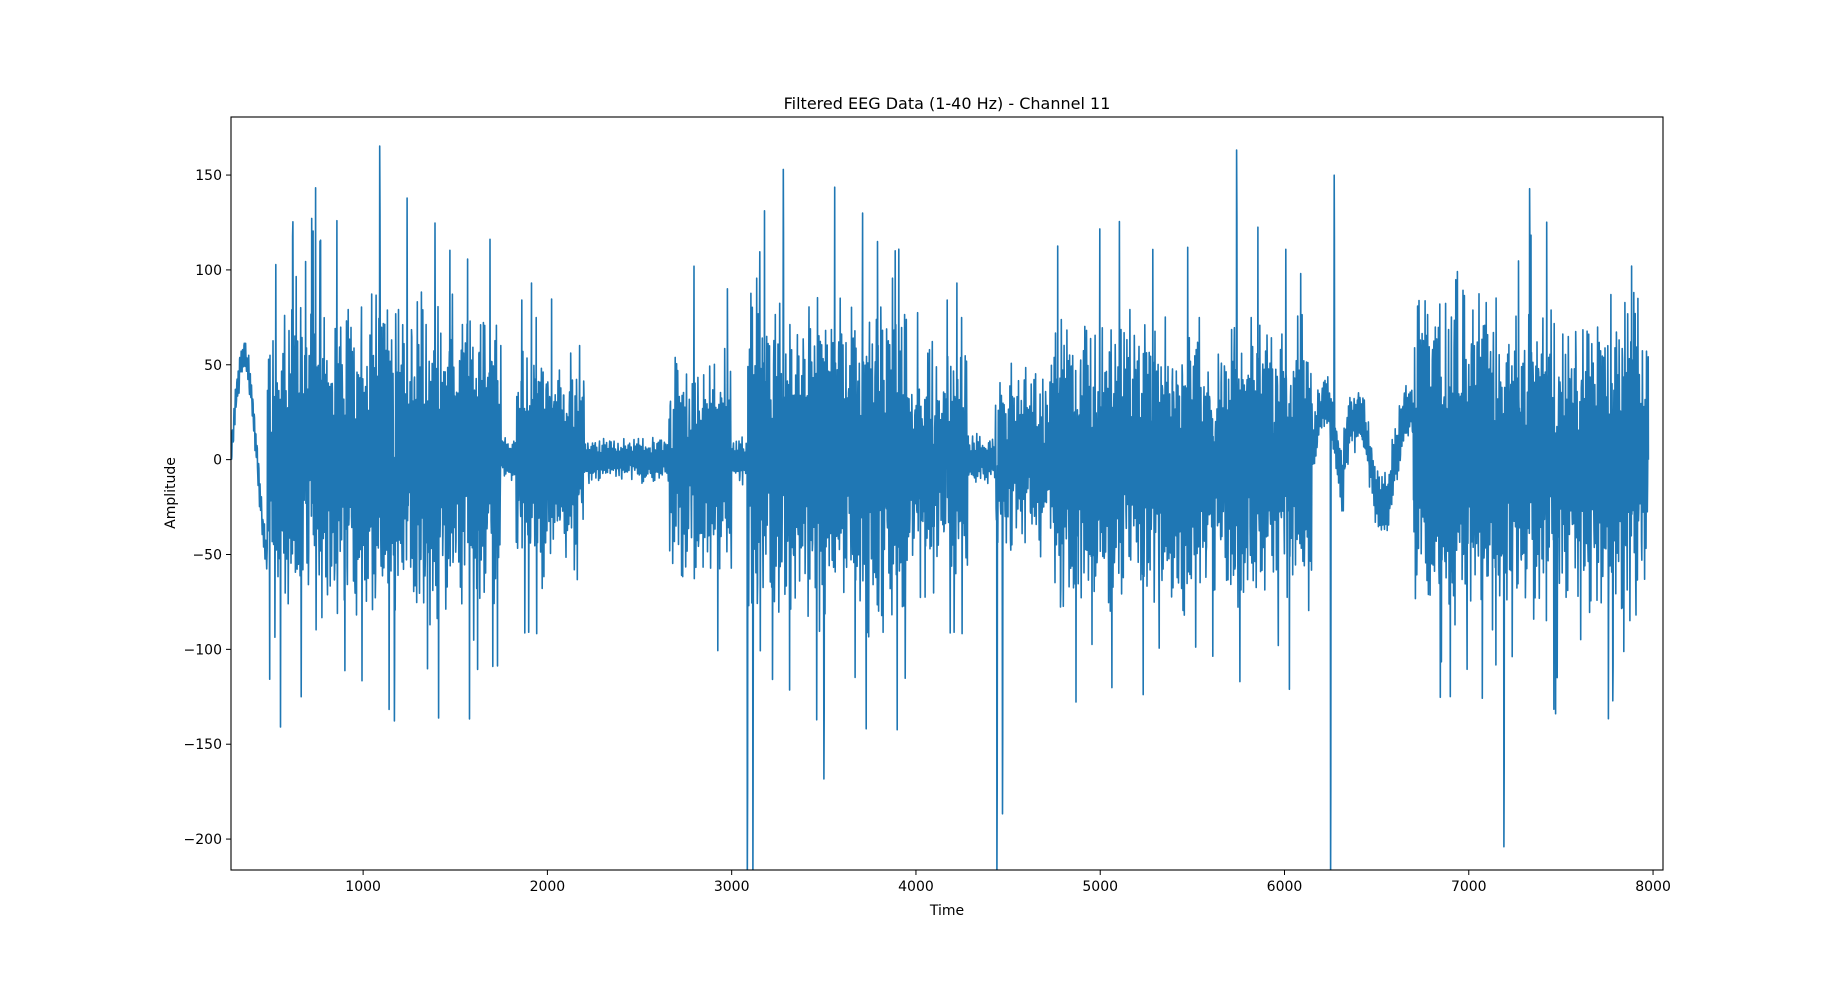 This screenshot has height=981, width=1848. Describe the element at coordinates (171, 493) in the screenshot. I see `y-axis-label: Amplitude` at that location.